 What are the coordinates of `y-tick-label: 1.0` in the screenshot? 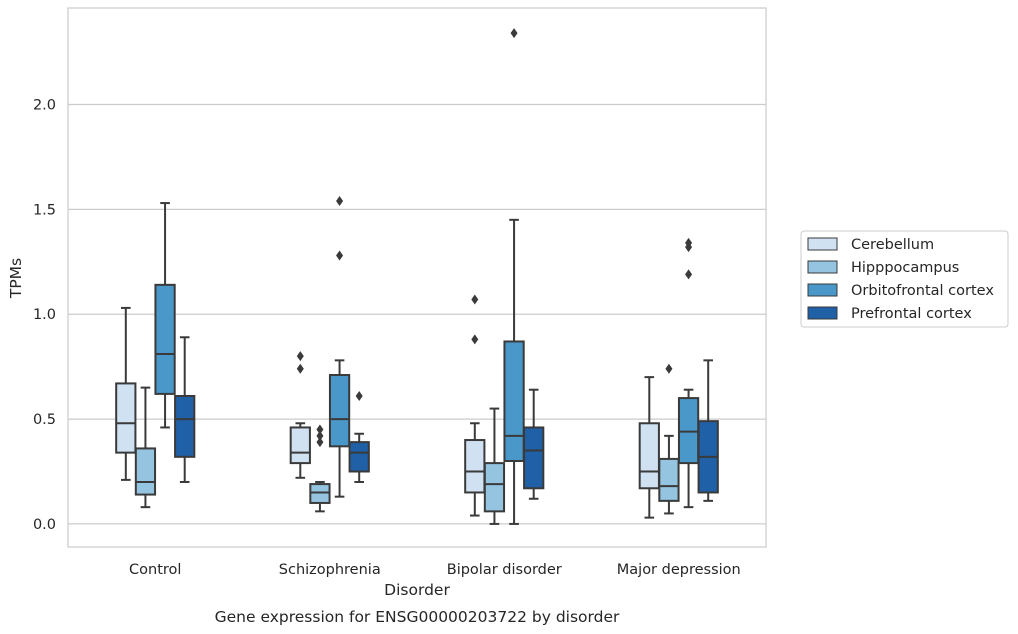 It's located at (44, 315).